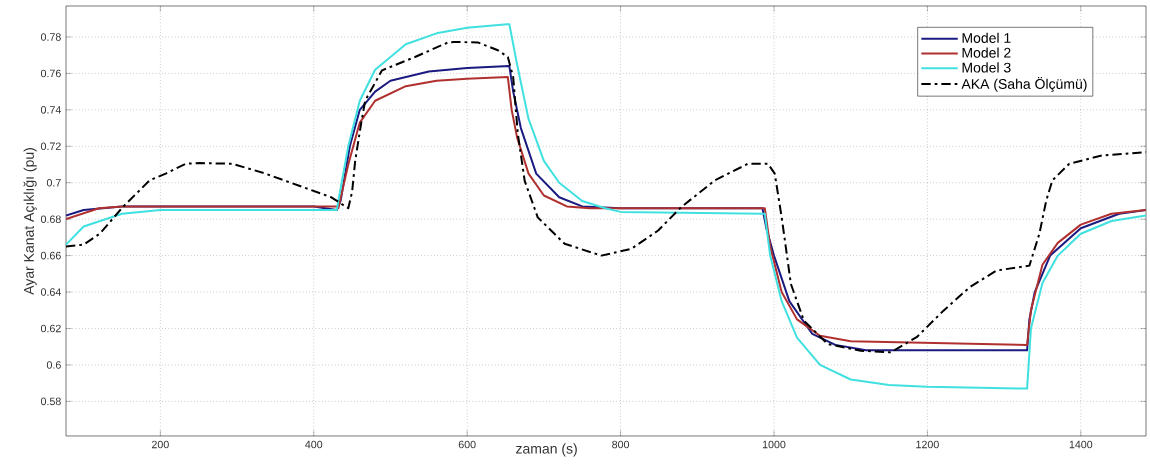  What do you see at coordinates (986, 52) in the screenshot?
I see `legend-label: Model 2` at bounding box center [986, 52].